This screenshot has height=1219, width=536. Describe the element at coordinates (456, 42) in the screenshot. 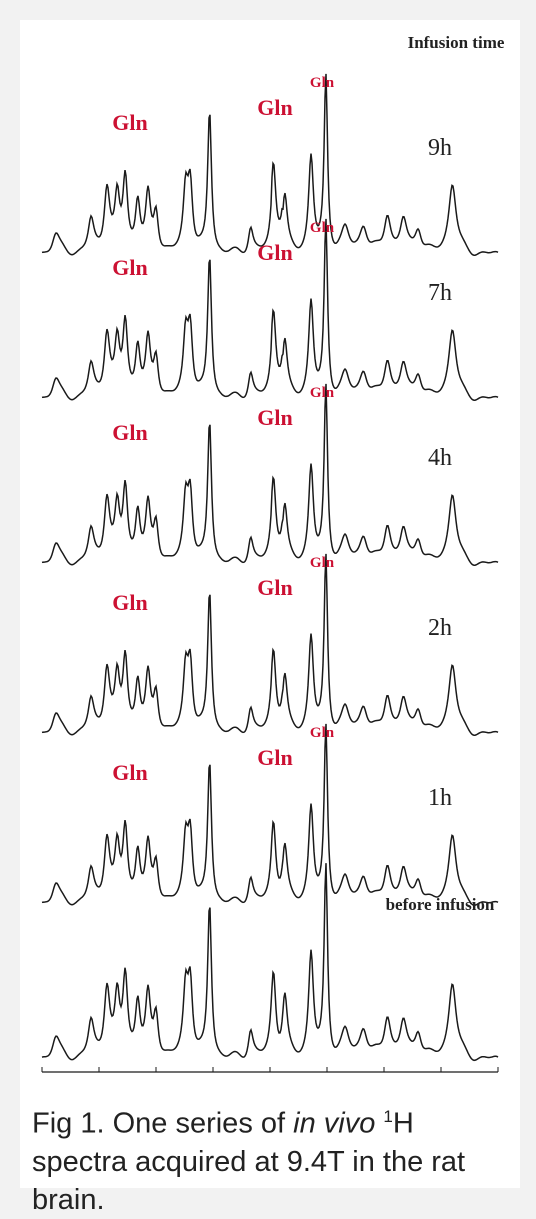

I see `infusion-time-header: Infusion time` at that location.